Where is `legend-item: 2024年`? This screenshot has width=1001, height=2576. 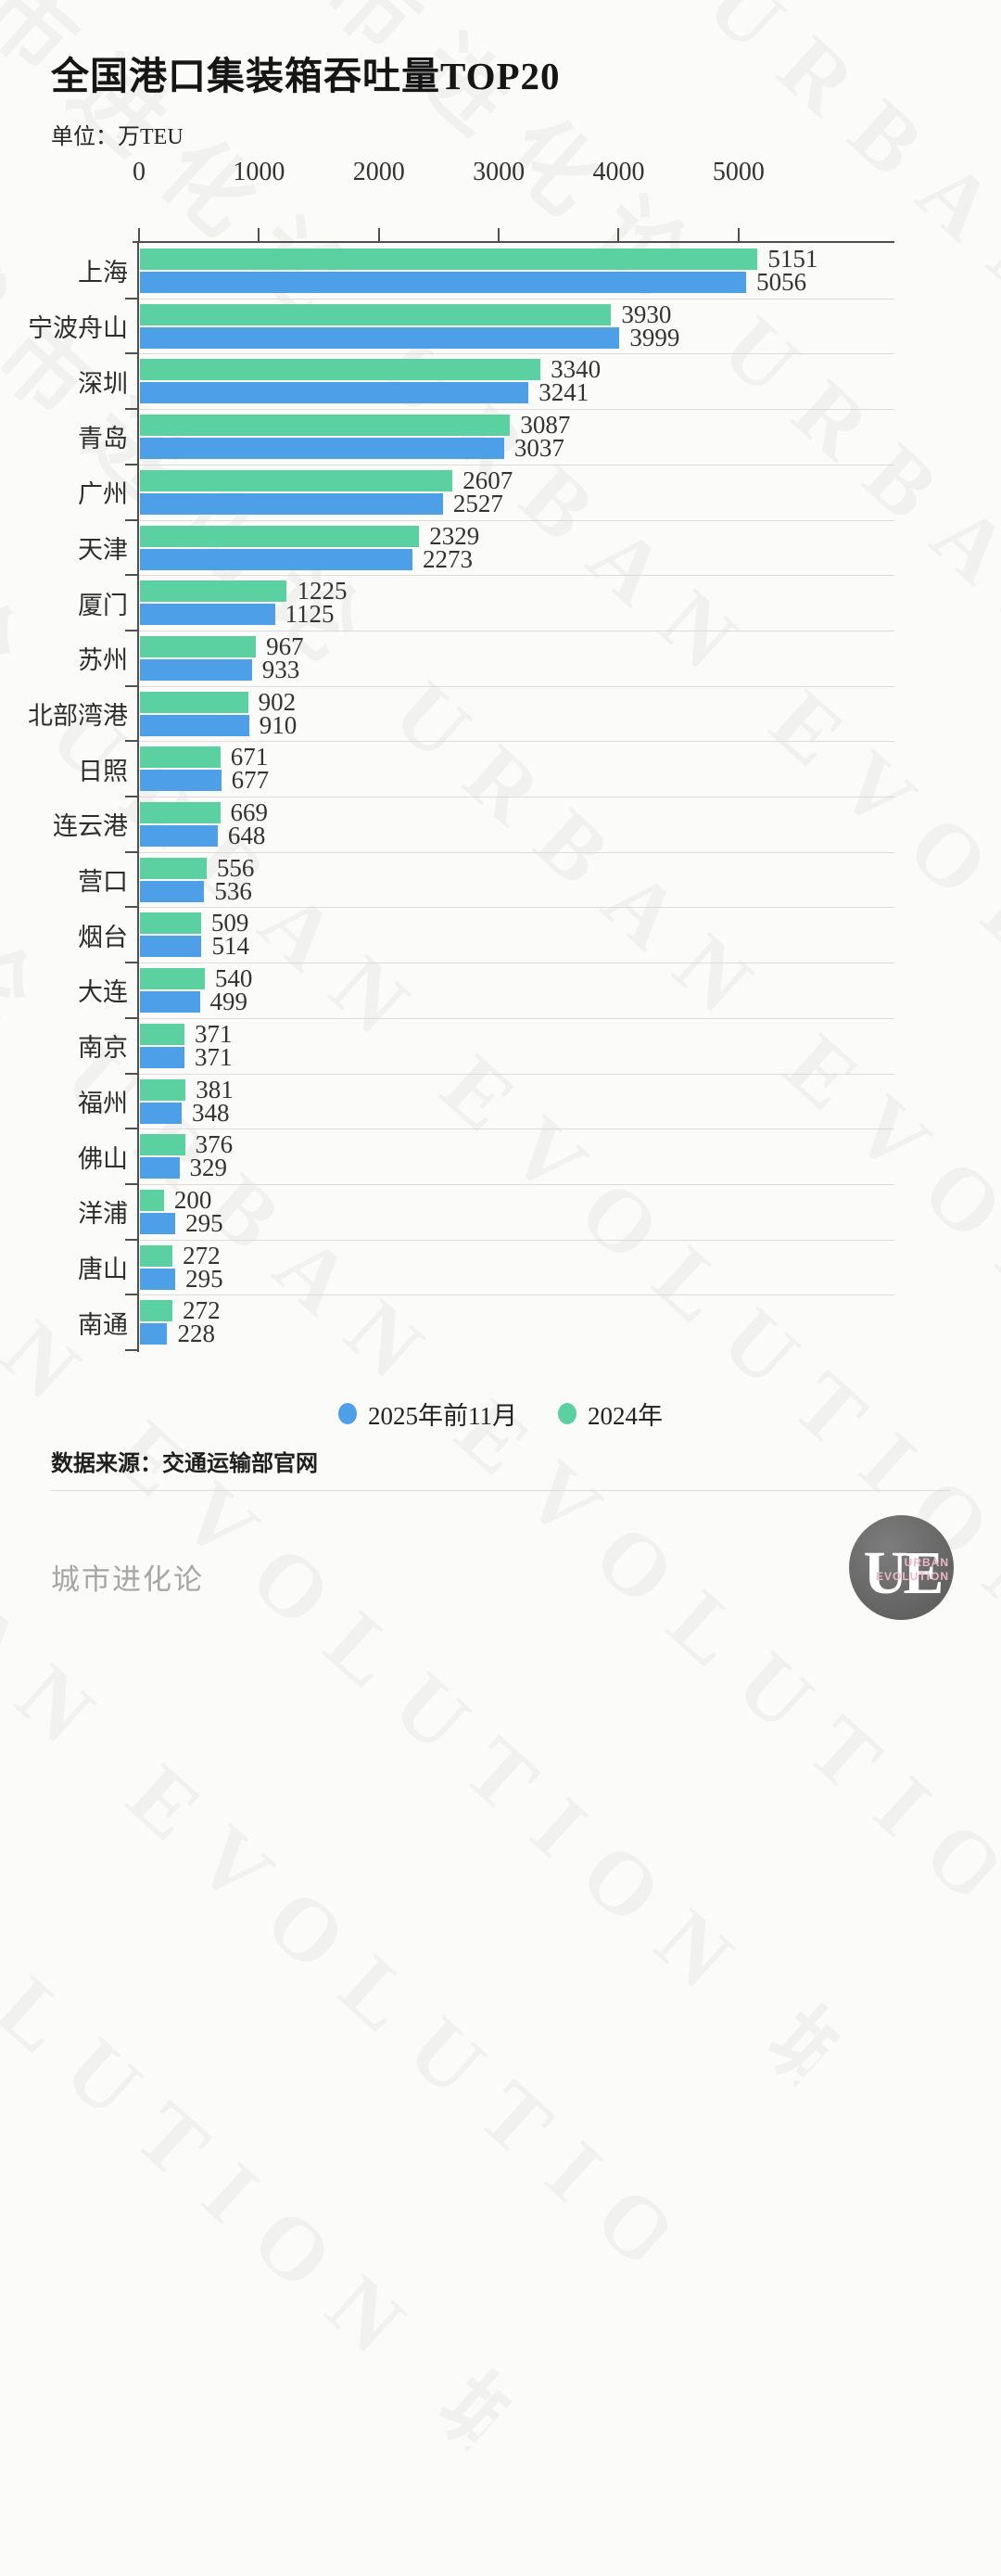
legend-item: 2024年 is located at coordinates (611, 1414).